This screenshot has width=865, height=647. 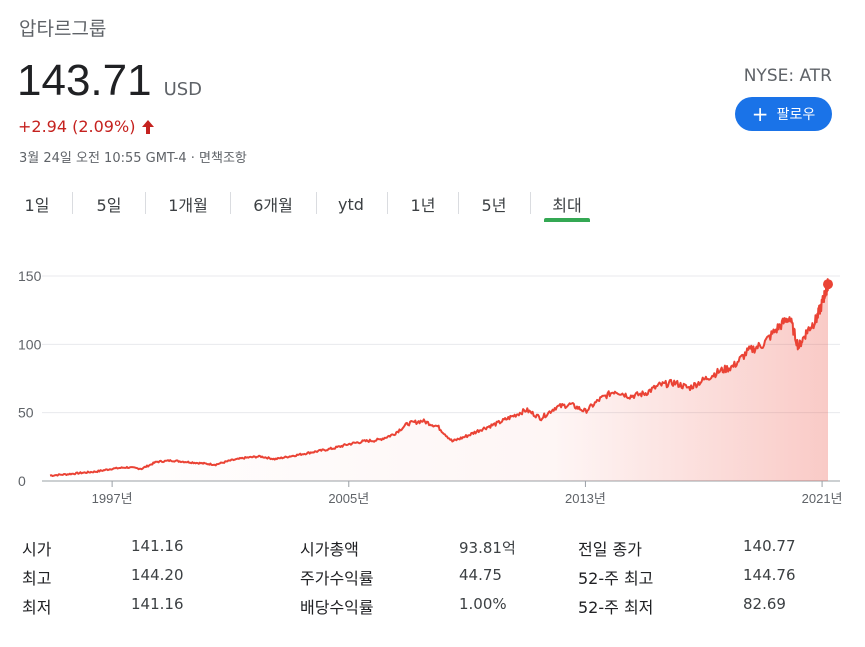 What do you see at coordinates (822, 498) in the screenshot?
I see `x-tick-label: 2021년` at bounding box center [822, 498].